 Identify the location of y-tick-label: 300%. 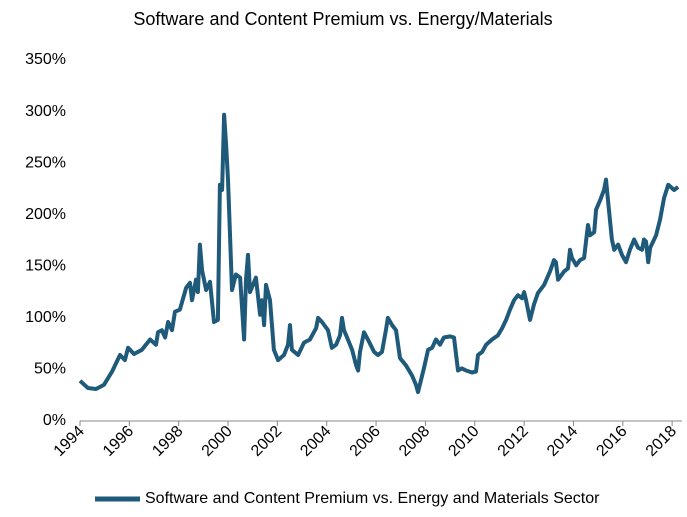
(45, 111).